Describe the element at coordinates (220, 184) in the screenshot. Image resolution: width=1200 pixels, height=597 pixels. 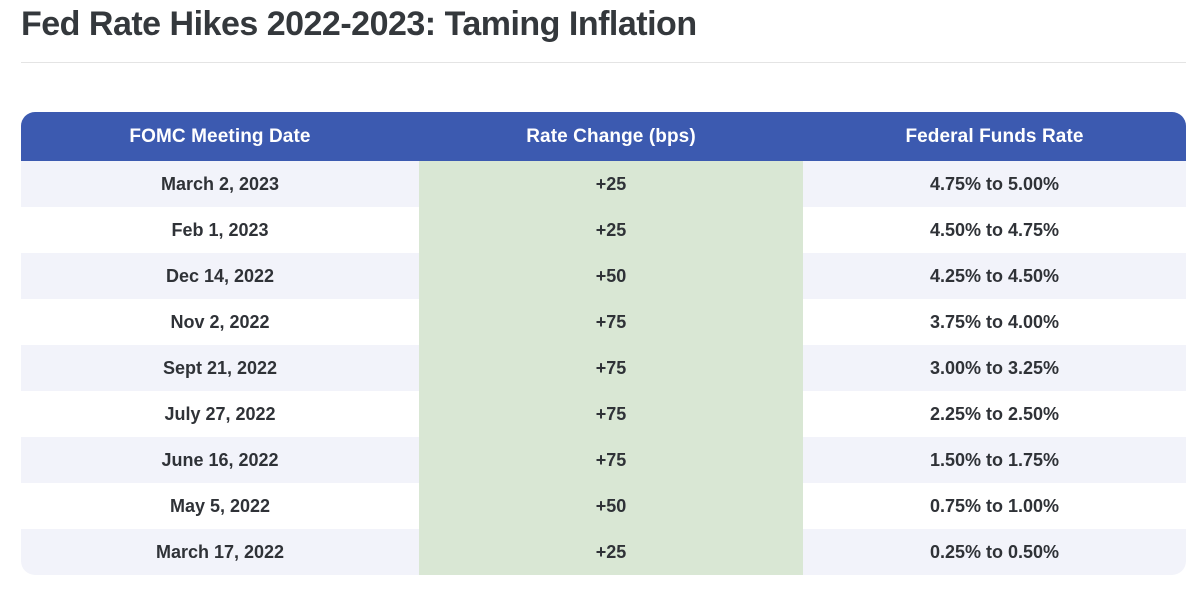
I see `cell-meeting-date: March 2, 2023` at that location.